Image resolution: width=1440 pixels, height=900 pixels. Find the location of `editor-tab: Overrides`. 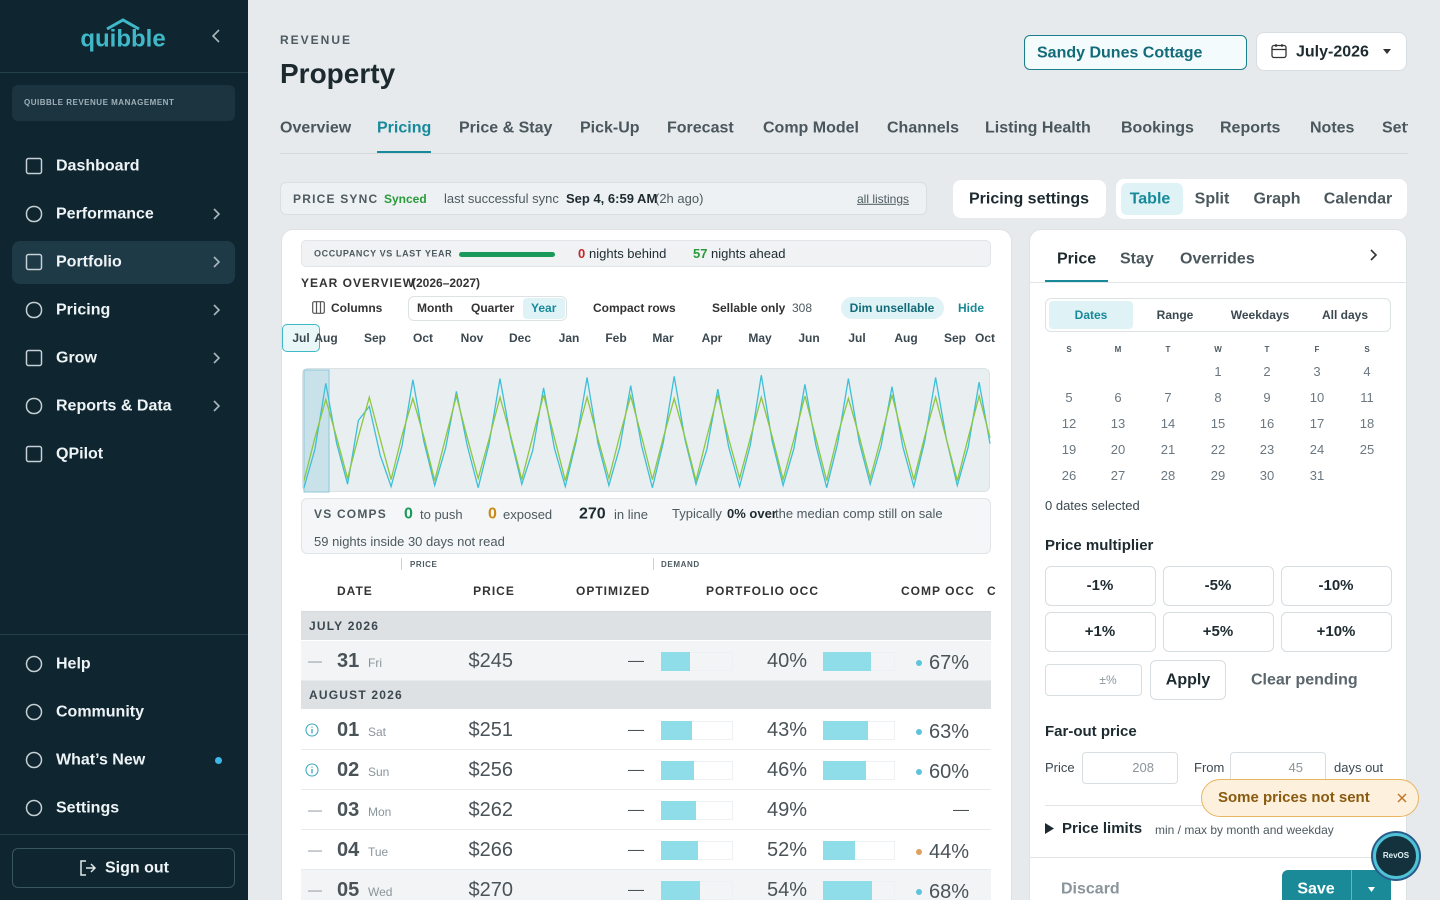

editor-tab: Overrides is located at coordinates (1217, 259).